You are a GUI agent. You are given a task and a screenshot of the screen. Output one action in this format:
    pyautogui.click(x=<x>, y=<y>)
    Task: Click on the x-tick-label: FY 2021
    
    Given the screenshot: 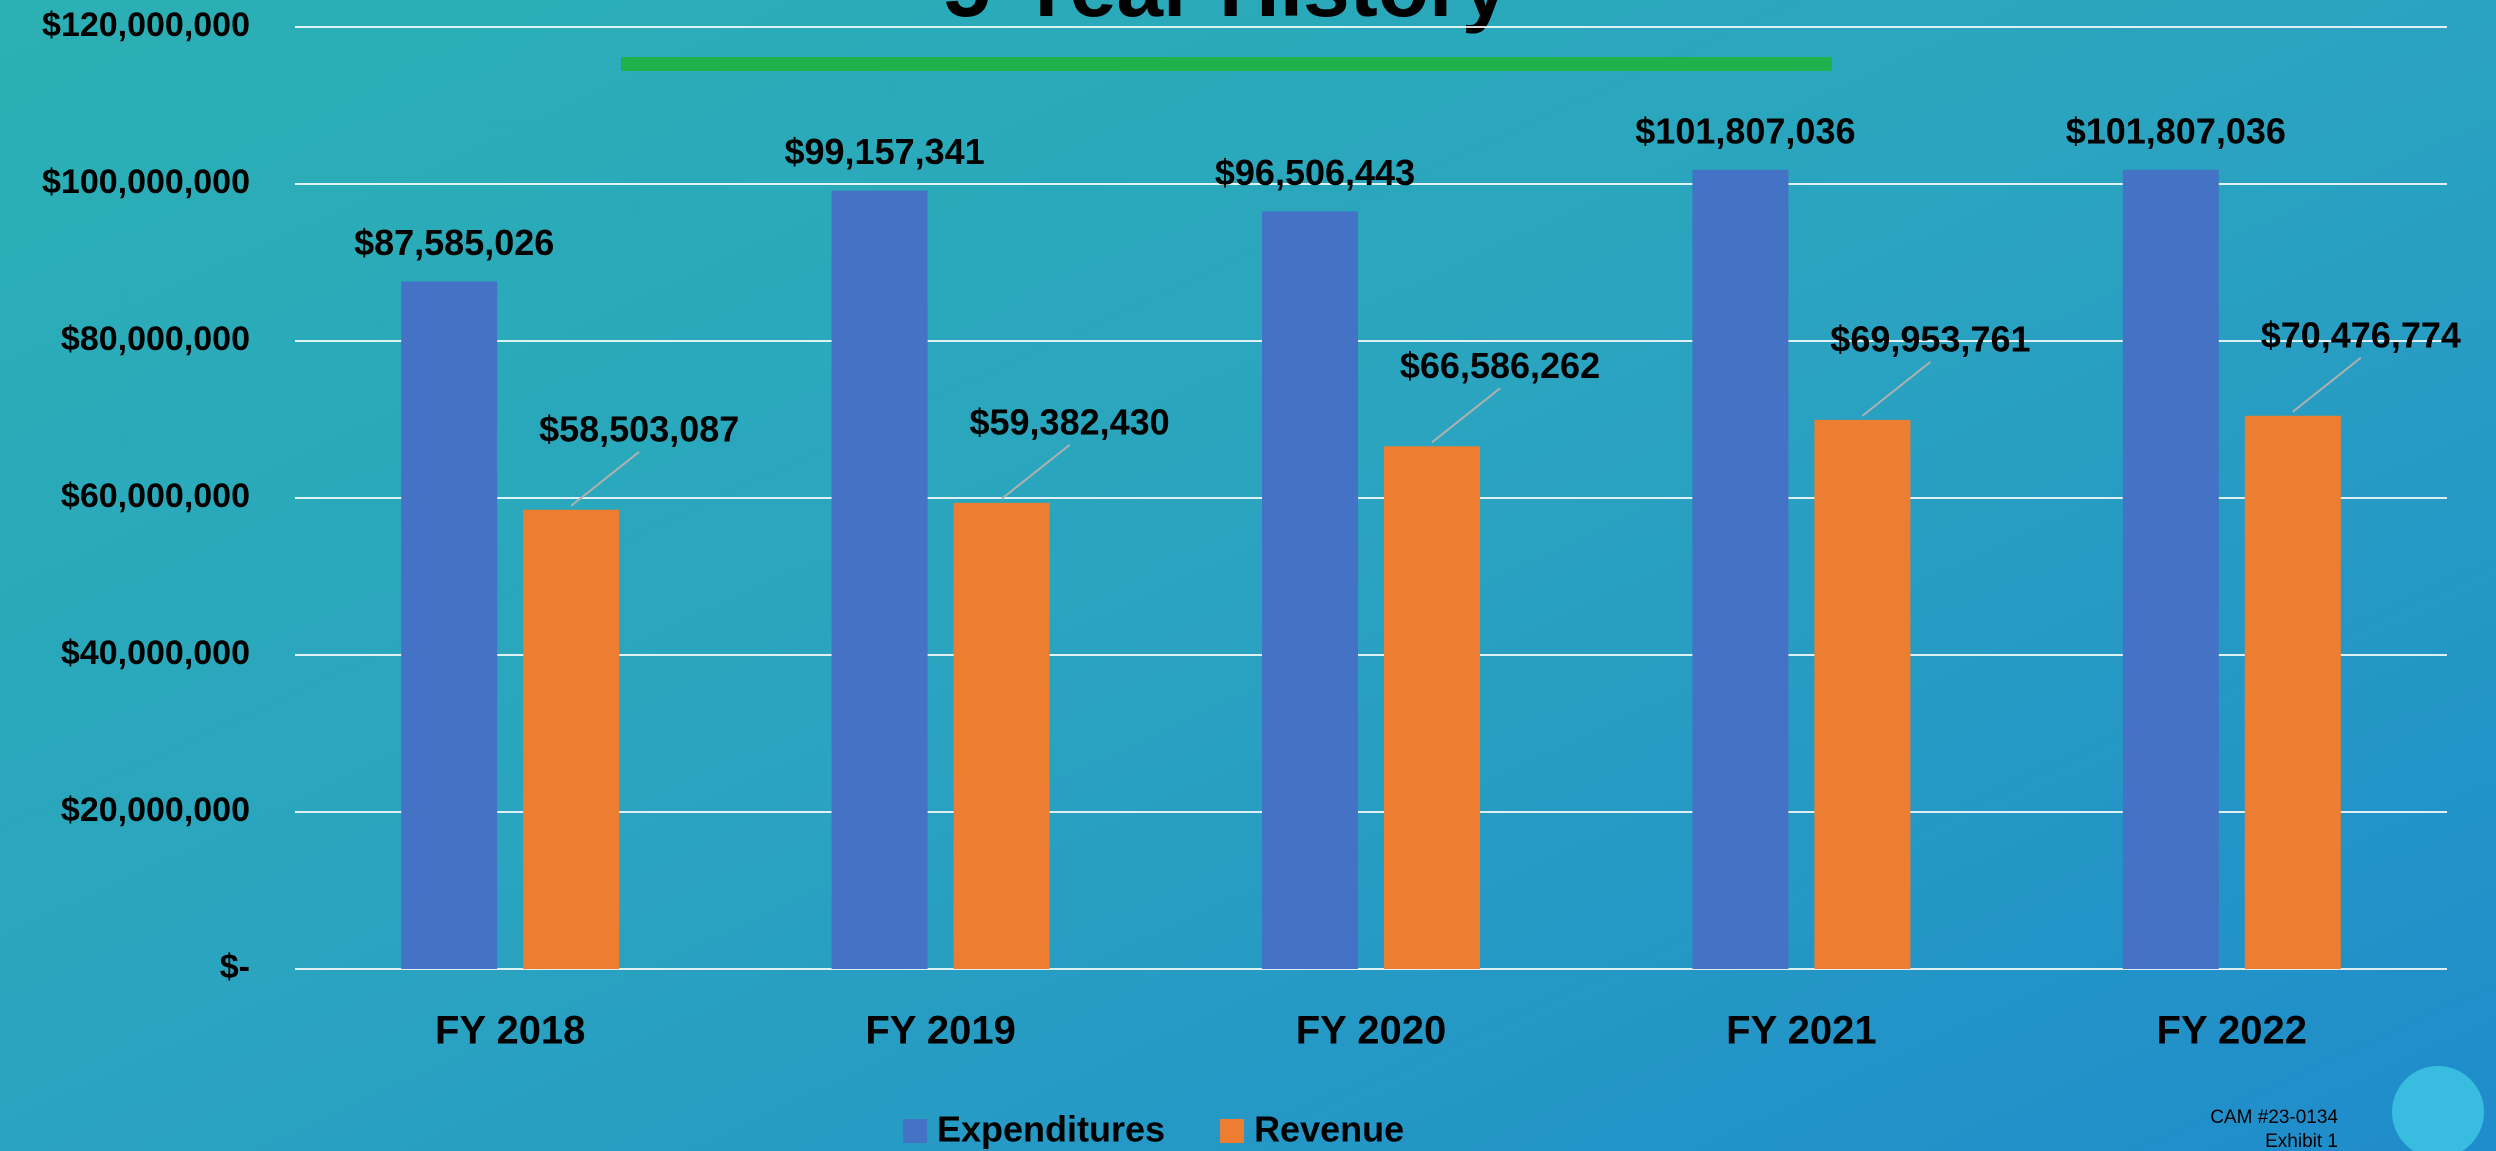 What is the action you would take?
    pyautogui.click(x=1801, y=1031)
    